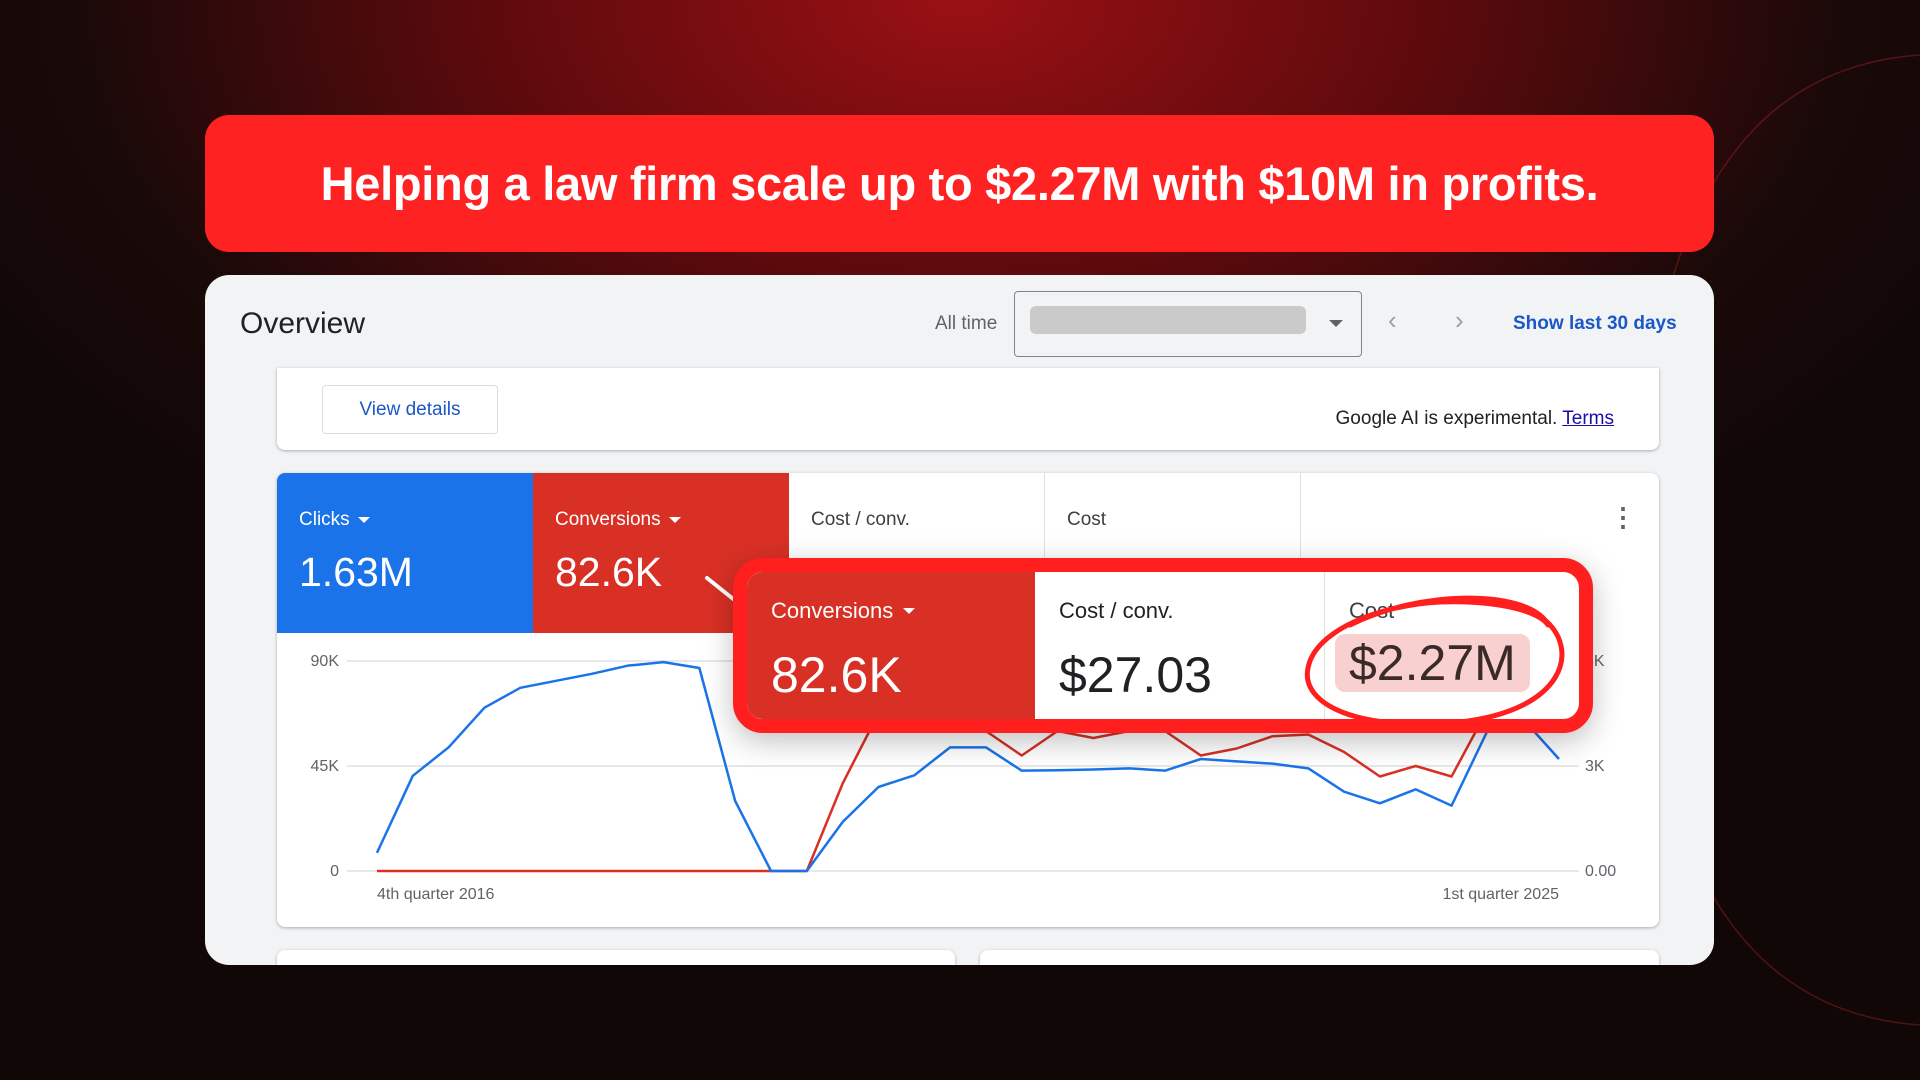 Image resolution: width=1920 pixels, height=1080 pixels. What do you see at coordinates (334, 871) in the screenshot?
I see `left-axis-tick: 0` at bounding box center [334, 871].